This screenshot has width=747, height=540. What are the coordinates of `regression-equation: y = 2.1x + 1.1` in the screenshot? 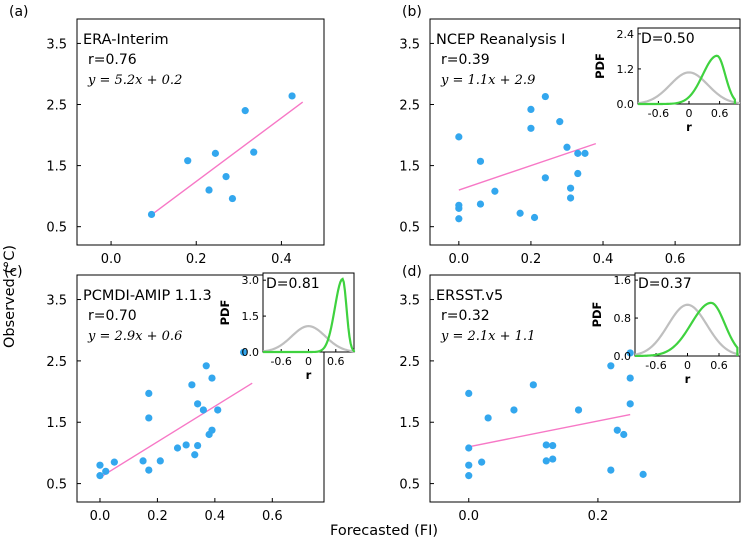 It's located at (487, 336).